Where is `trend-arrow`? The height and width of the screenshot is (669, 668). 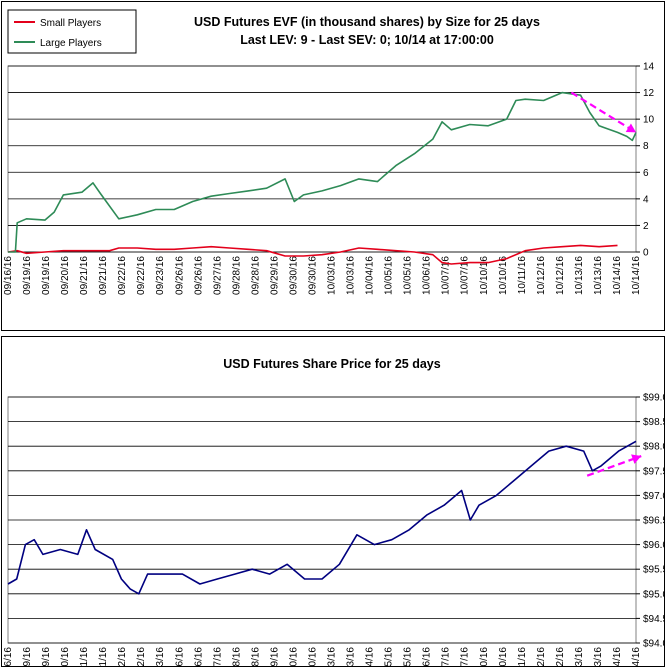
trend-arrow is located at coordinates (603, 112).